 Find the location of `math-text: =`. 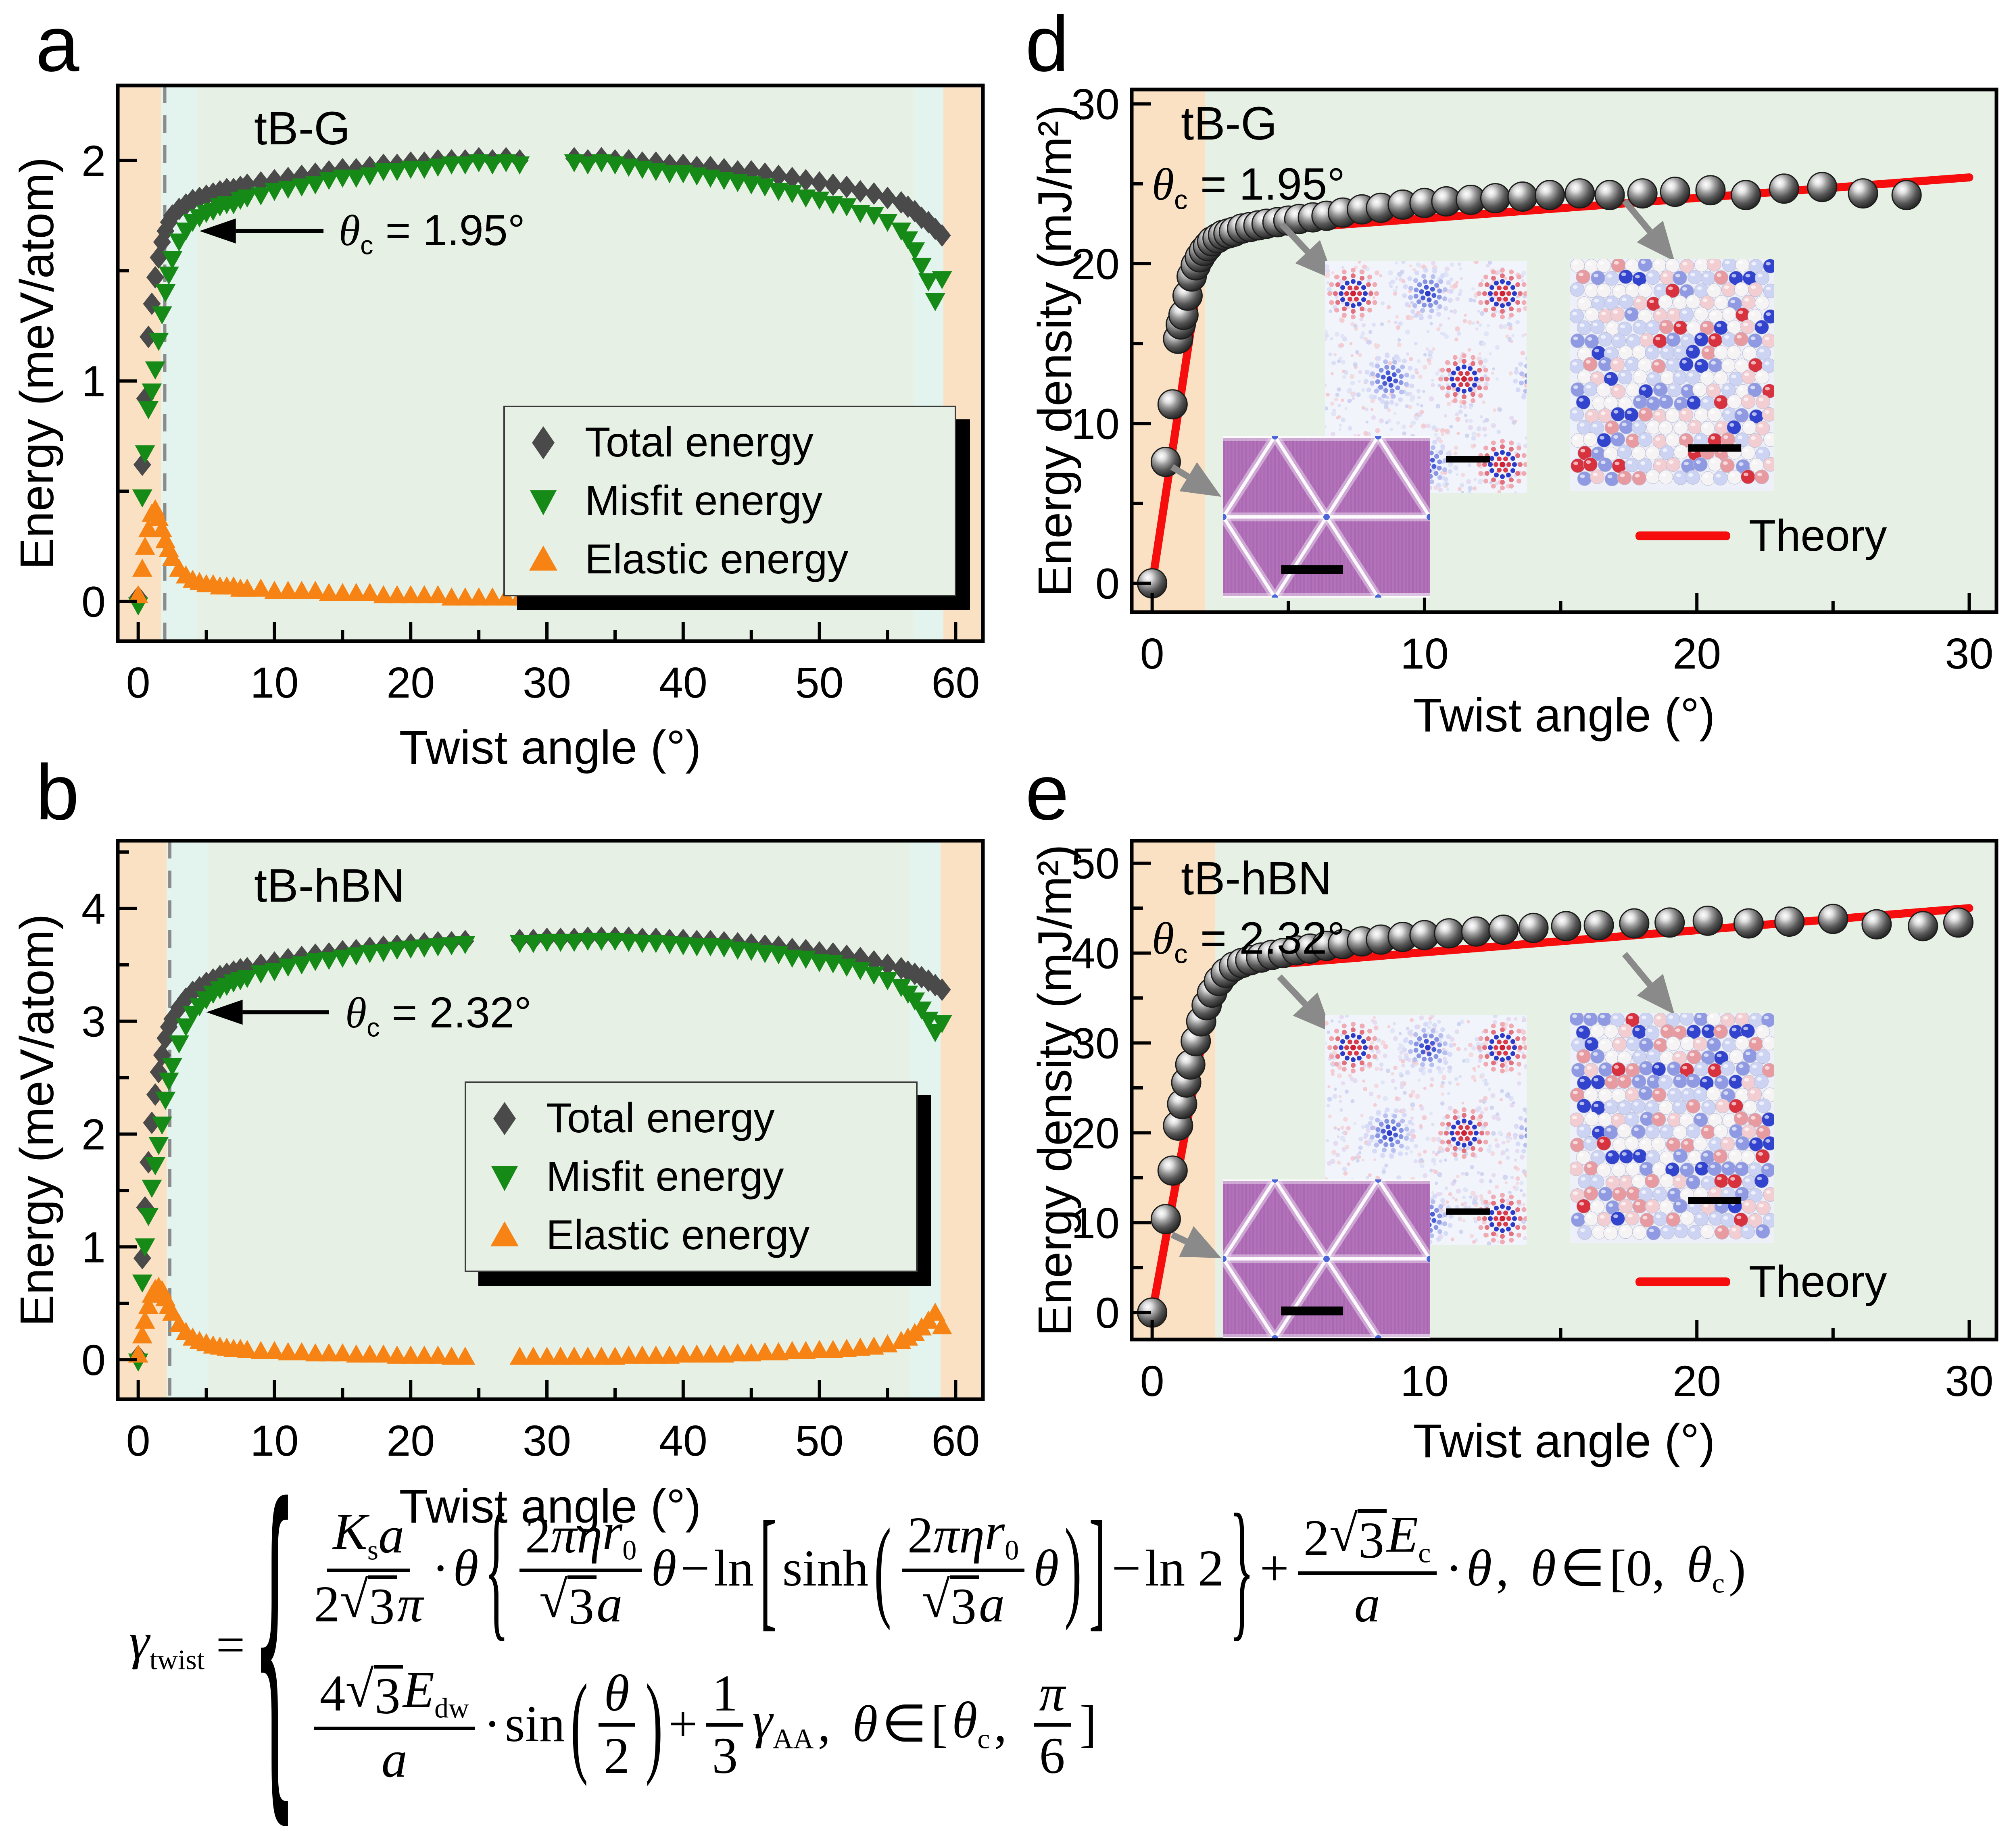

math-text: = is located at coordinates (230, 1644).